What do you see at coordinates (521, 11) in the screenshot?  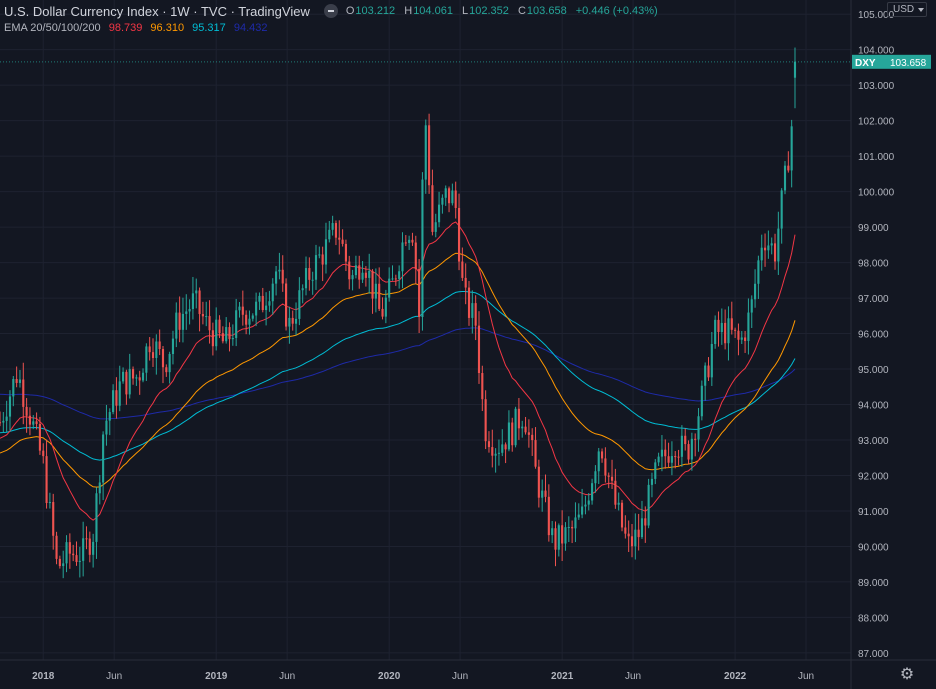 I see `close-key: C` at bounding box center [521, 11].